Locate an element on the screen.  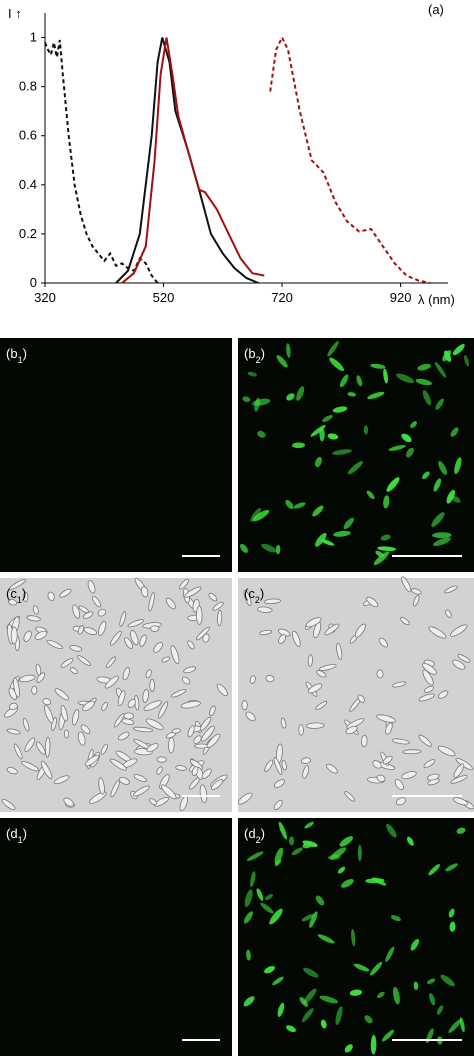
panel-label-part: ) is located at coordinates (25, 353).